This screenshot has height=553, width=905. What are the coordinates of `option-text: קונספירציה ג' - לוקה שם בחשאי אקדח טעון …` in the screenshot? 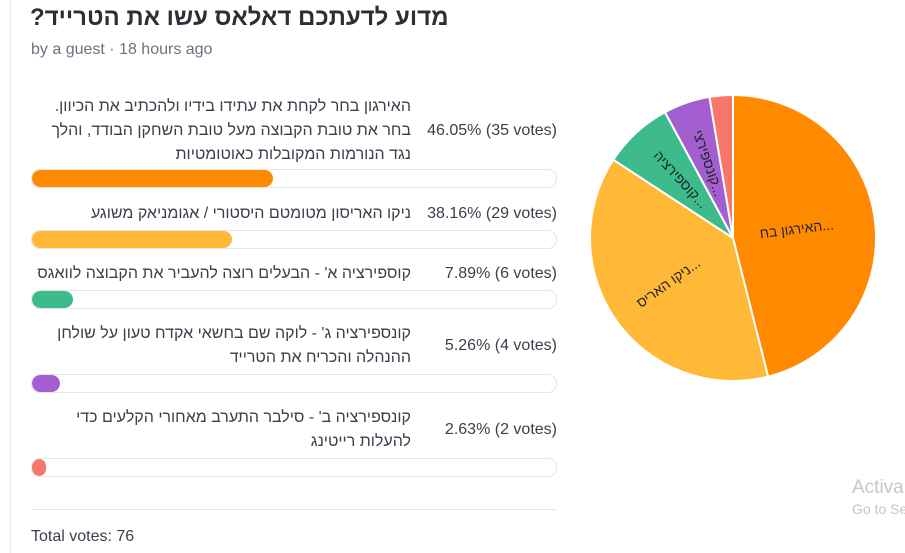 It's located at (234, 345).